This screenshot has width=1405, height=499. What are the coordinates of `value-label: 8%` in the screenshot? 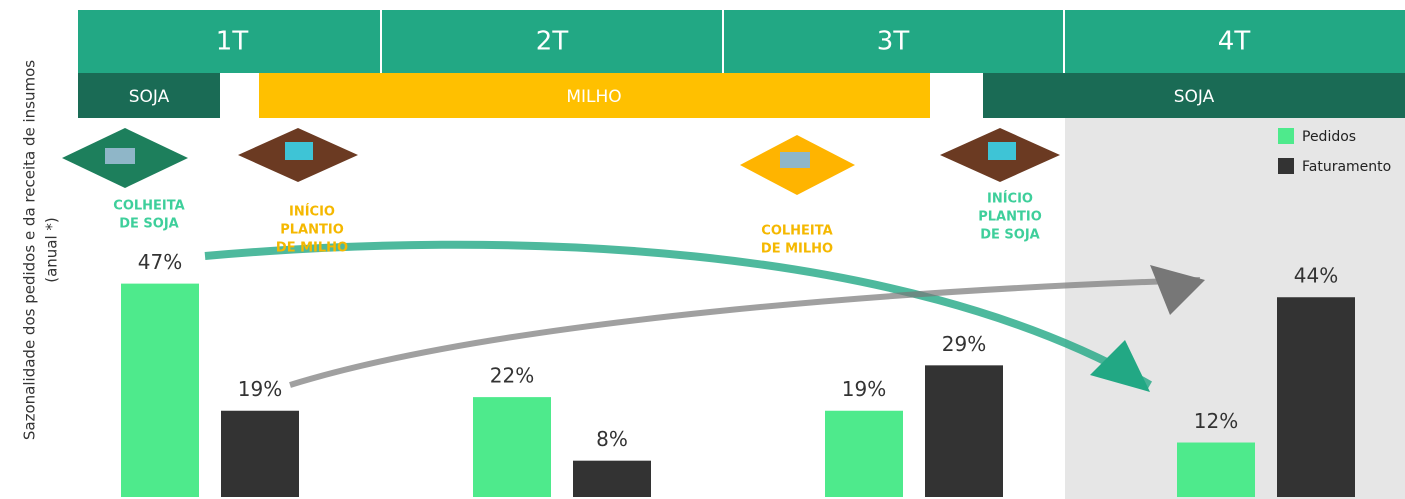 It's located at (612, 439).